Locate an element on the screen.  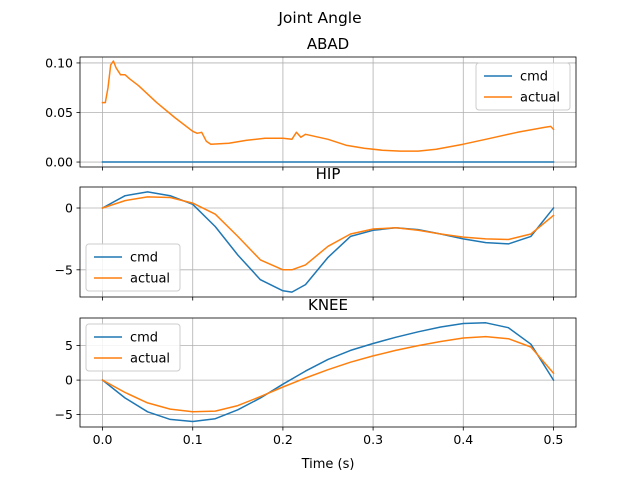
x-tick-label-4: 0.4 is located at coordinates (463, 439).